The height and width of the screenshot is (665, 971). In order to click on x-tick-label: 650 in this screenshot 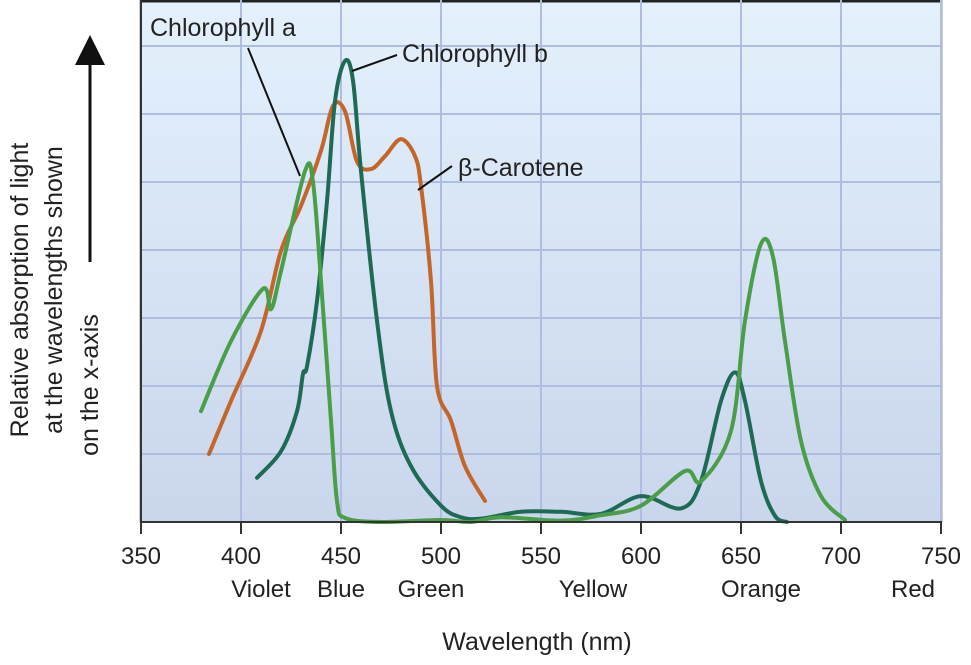, I will do `click(741, 556)`.